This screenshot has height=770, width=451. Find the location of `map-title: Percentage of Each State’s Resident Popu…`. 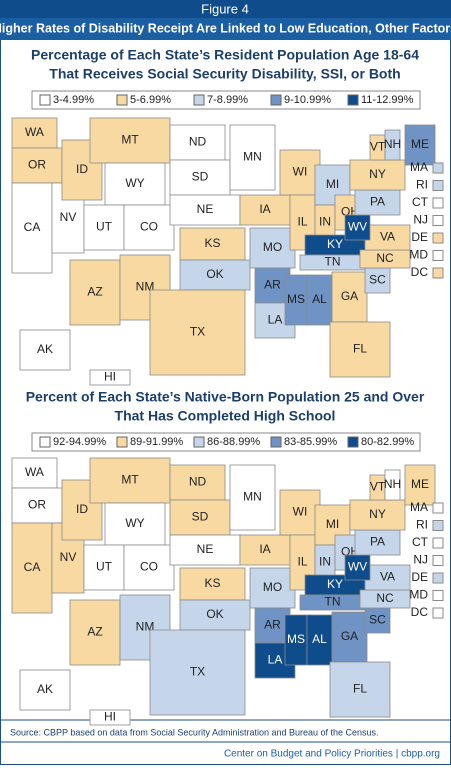

map-title: Percentage of Each State’s Resident Popu… is located at coordinates (225, 55).